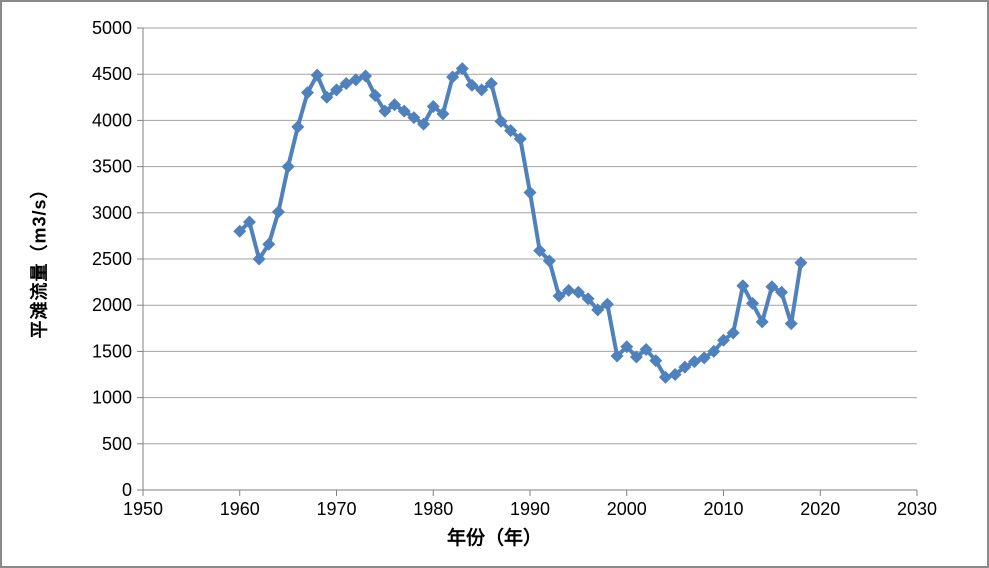 This screenshot has height=568, width=989. Describe the element at coordinates (112, 120) in the screenshot. I see `y-tick-label: 4000` at that location.